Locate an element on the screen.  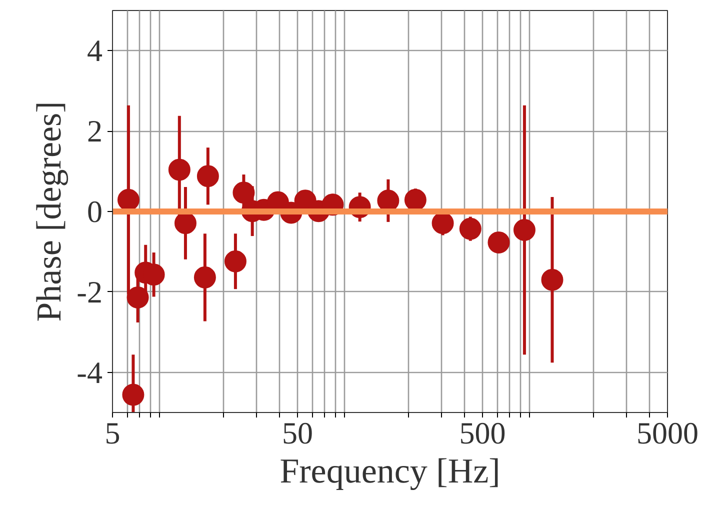
x-axis-title: Frequency [Hz] is located at coordinates (390, 471).